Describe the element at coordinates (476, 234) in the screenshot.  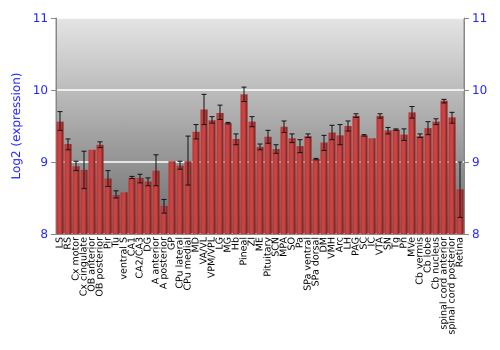
I see `y2-tick-label: 8` at that location.